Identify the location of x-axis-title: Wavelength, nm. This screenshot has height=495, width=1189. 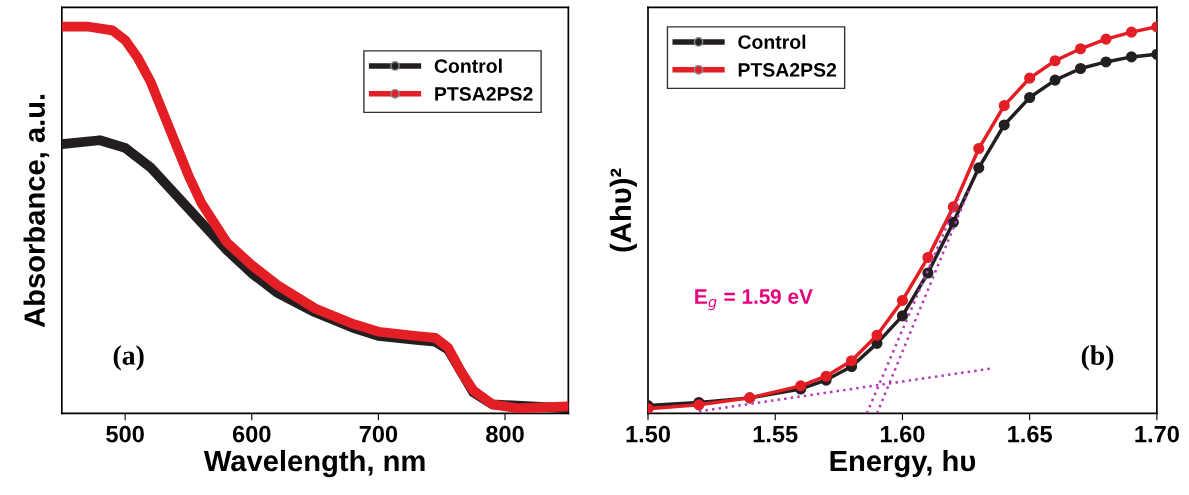
(314, 463).